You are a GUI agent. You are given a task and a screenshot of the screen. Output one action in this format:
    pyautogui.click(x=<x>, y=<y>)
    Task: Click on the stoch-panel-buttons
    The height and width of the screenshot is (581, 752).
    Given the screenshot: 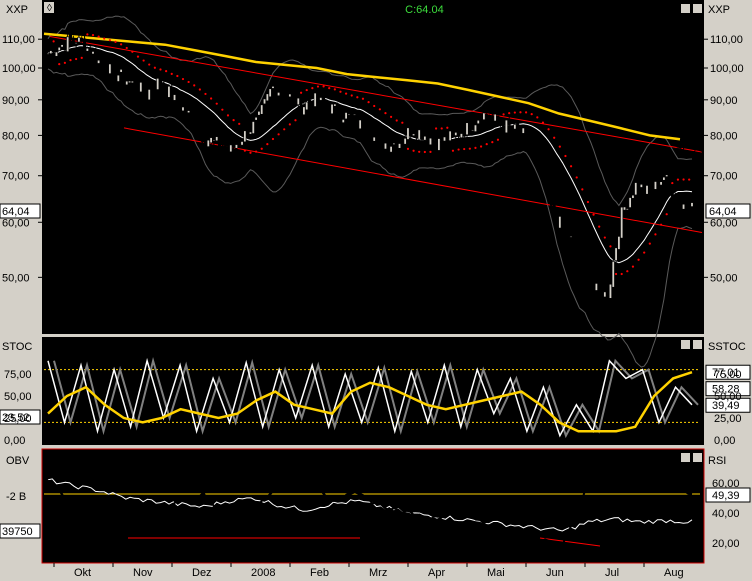 What is the action you would take?
    pyautogui.click(x=691, y=344)
    